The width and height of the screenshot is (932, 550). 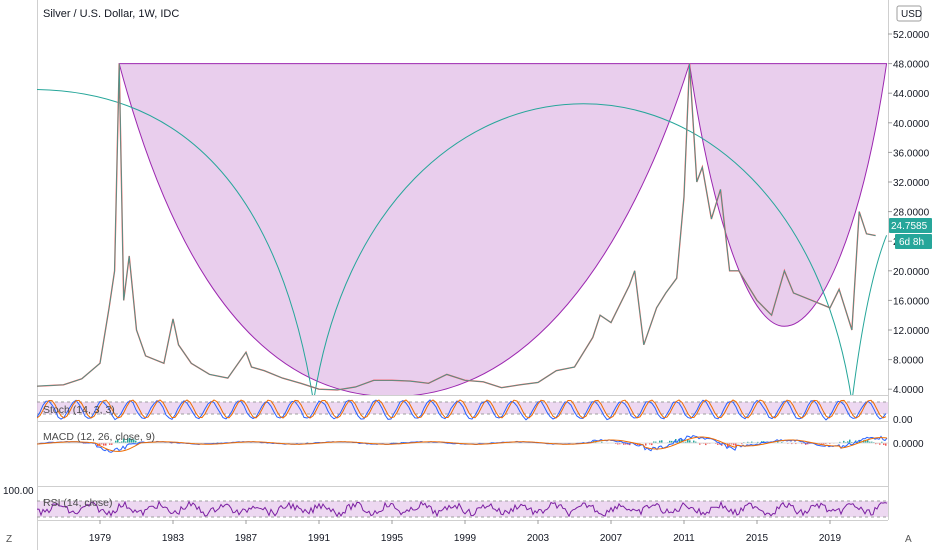 What do you see at coordinates (870, 318) in the screenshot?
I see `arc-drawing-right` at bounding box center [870, 318].